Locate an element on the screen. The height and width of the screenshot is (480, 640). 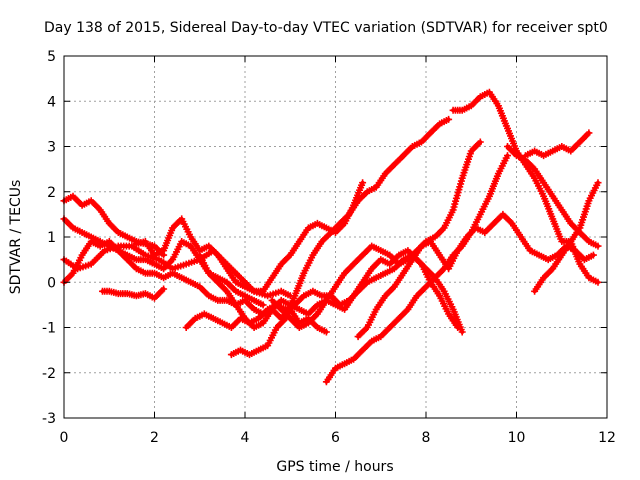
y-tick-label: 2 is located at coordinates (51, 193).